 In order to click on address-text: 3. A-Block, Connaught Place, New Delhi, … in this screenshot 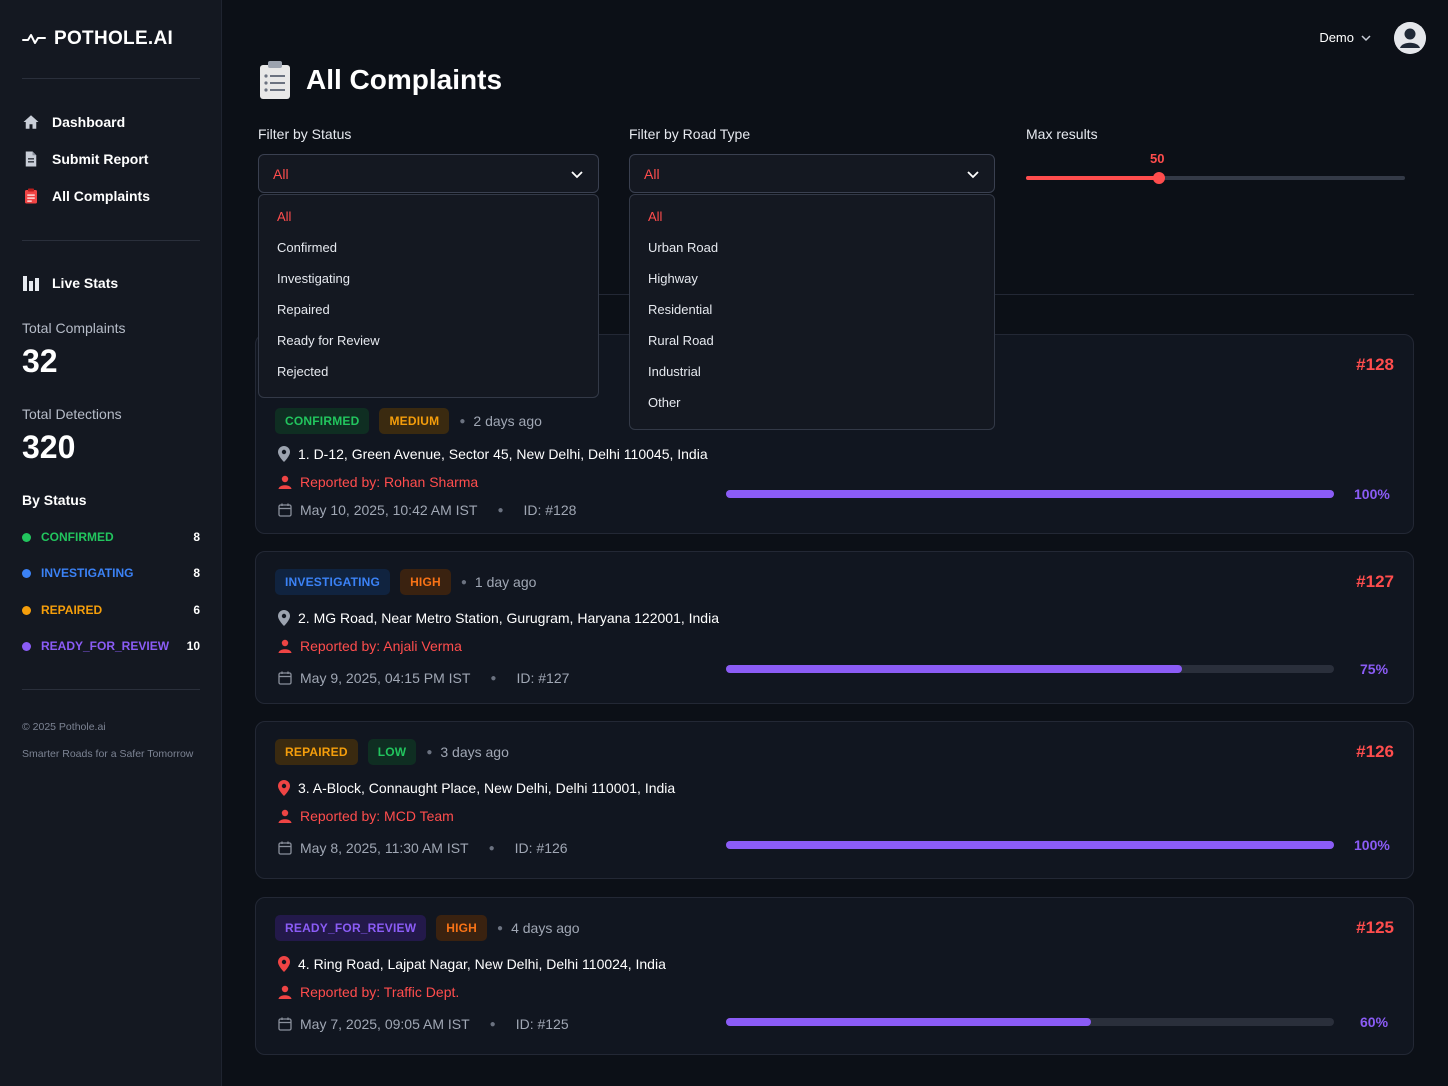, I will do `click(487, 788)`.